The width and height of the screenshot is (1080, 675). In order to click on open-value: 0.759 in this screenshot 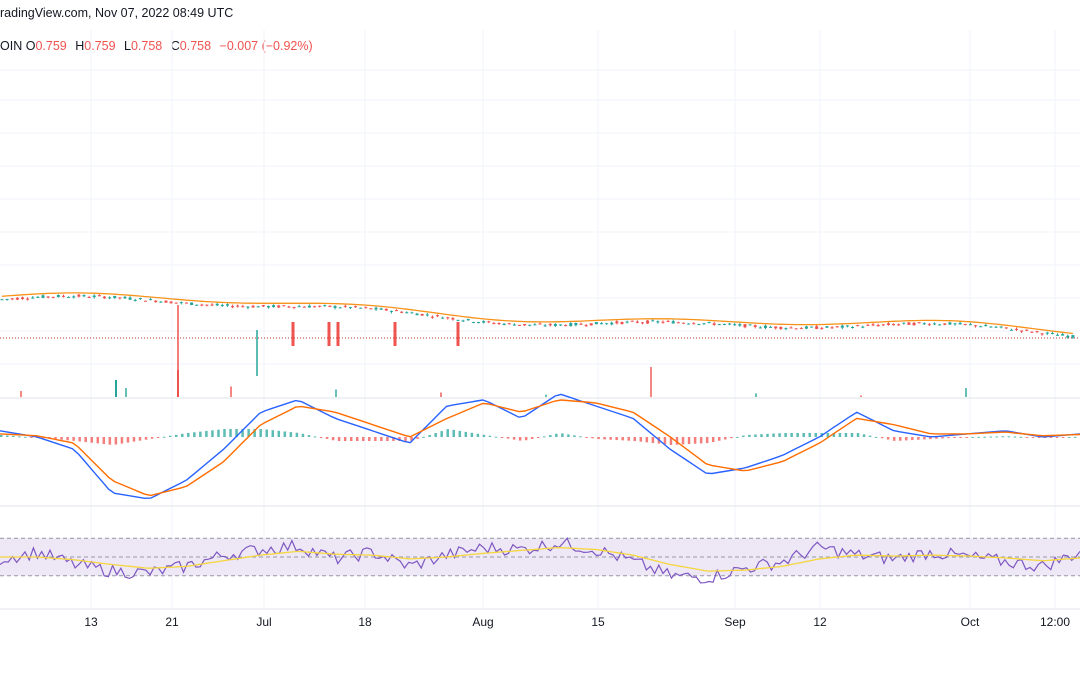, I will do `click(51, 46)`.